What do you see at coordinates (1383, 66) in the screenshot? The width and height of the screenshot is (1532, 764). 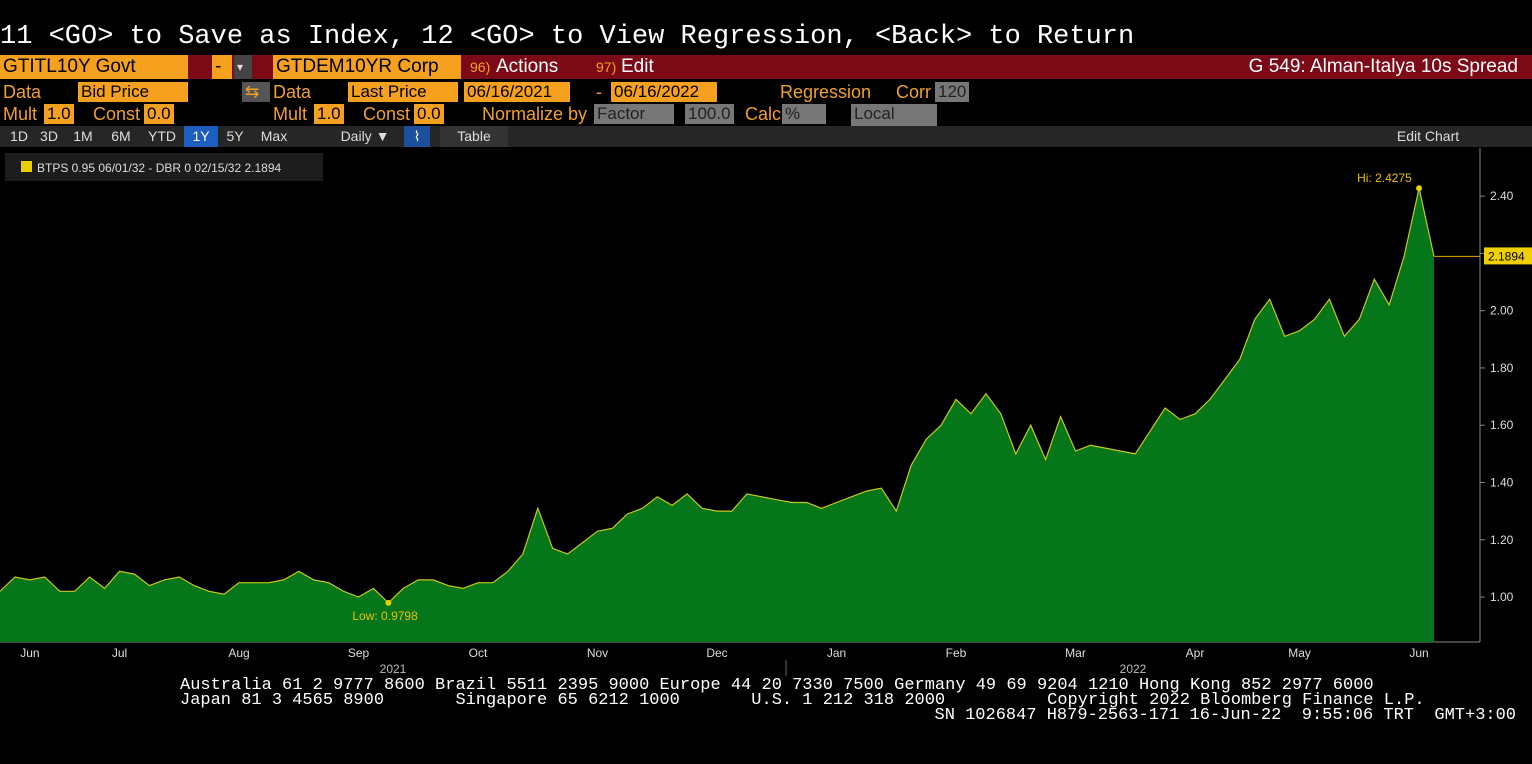 I see `screen-title: G 549: Alman-Italya 10s Spread` at bounding box center [1383, 66].